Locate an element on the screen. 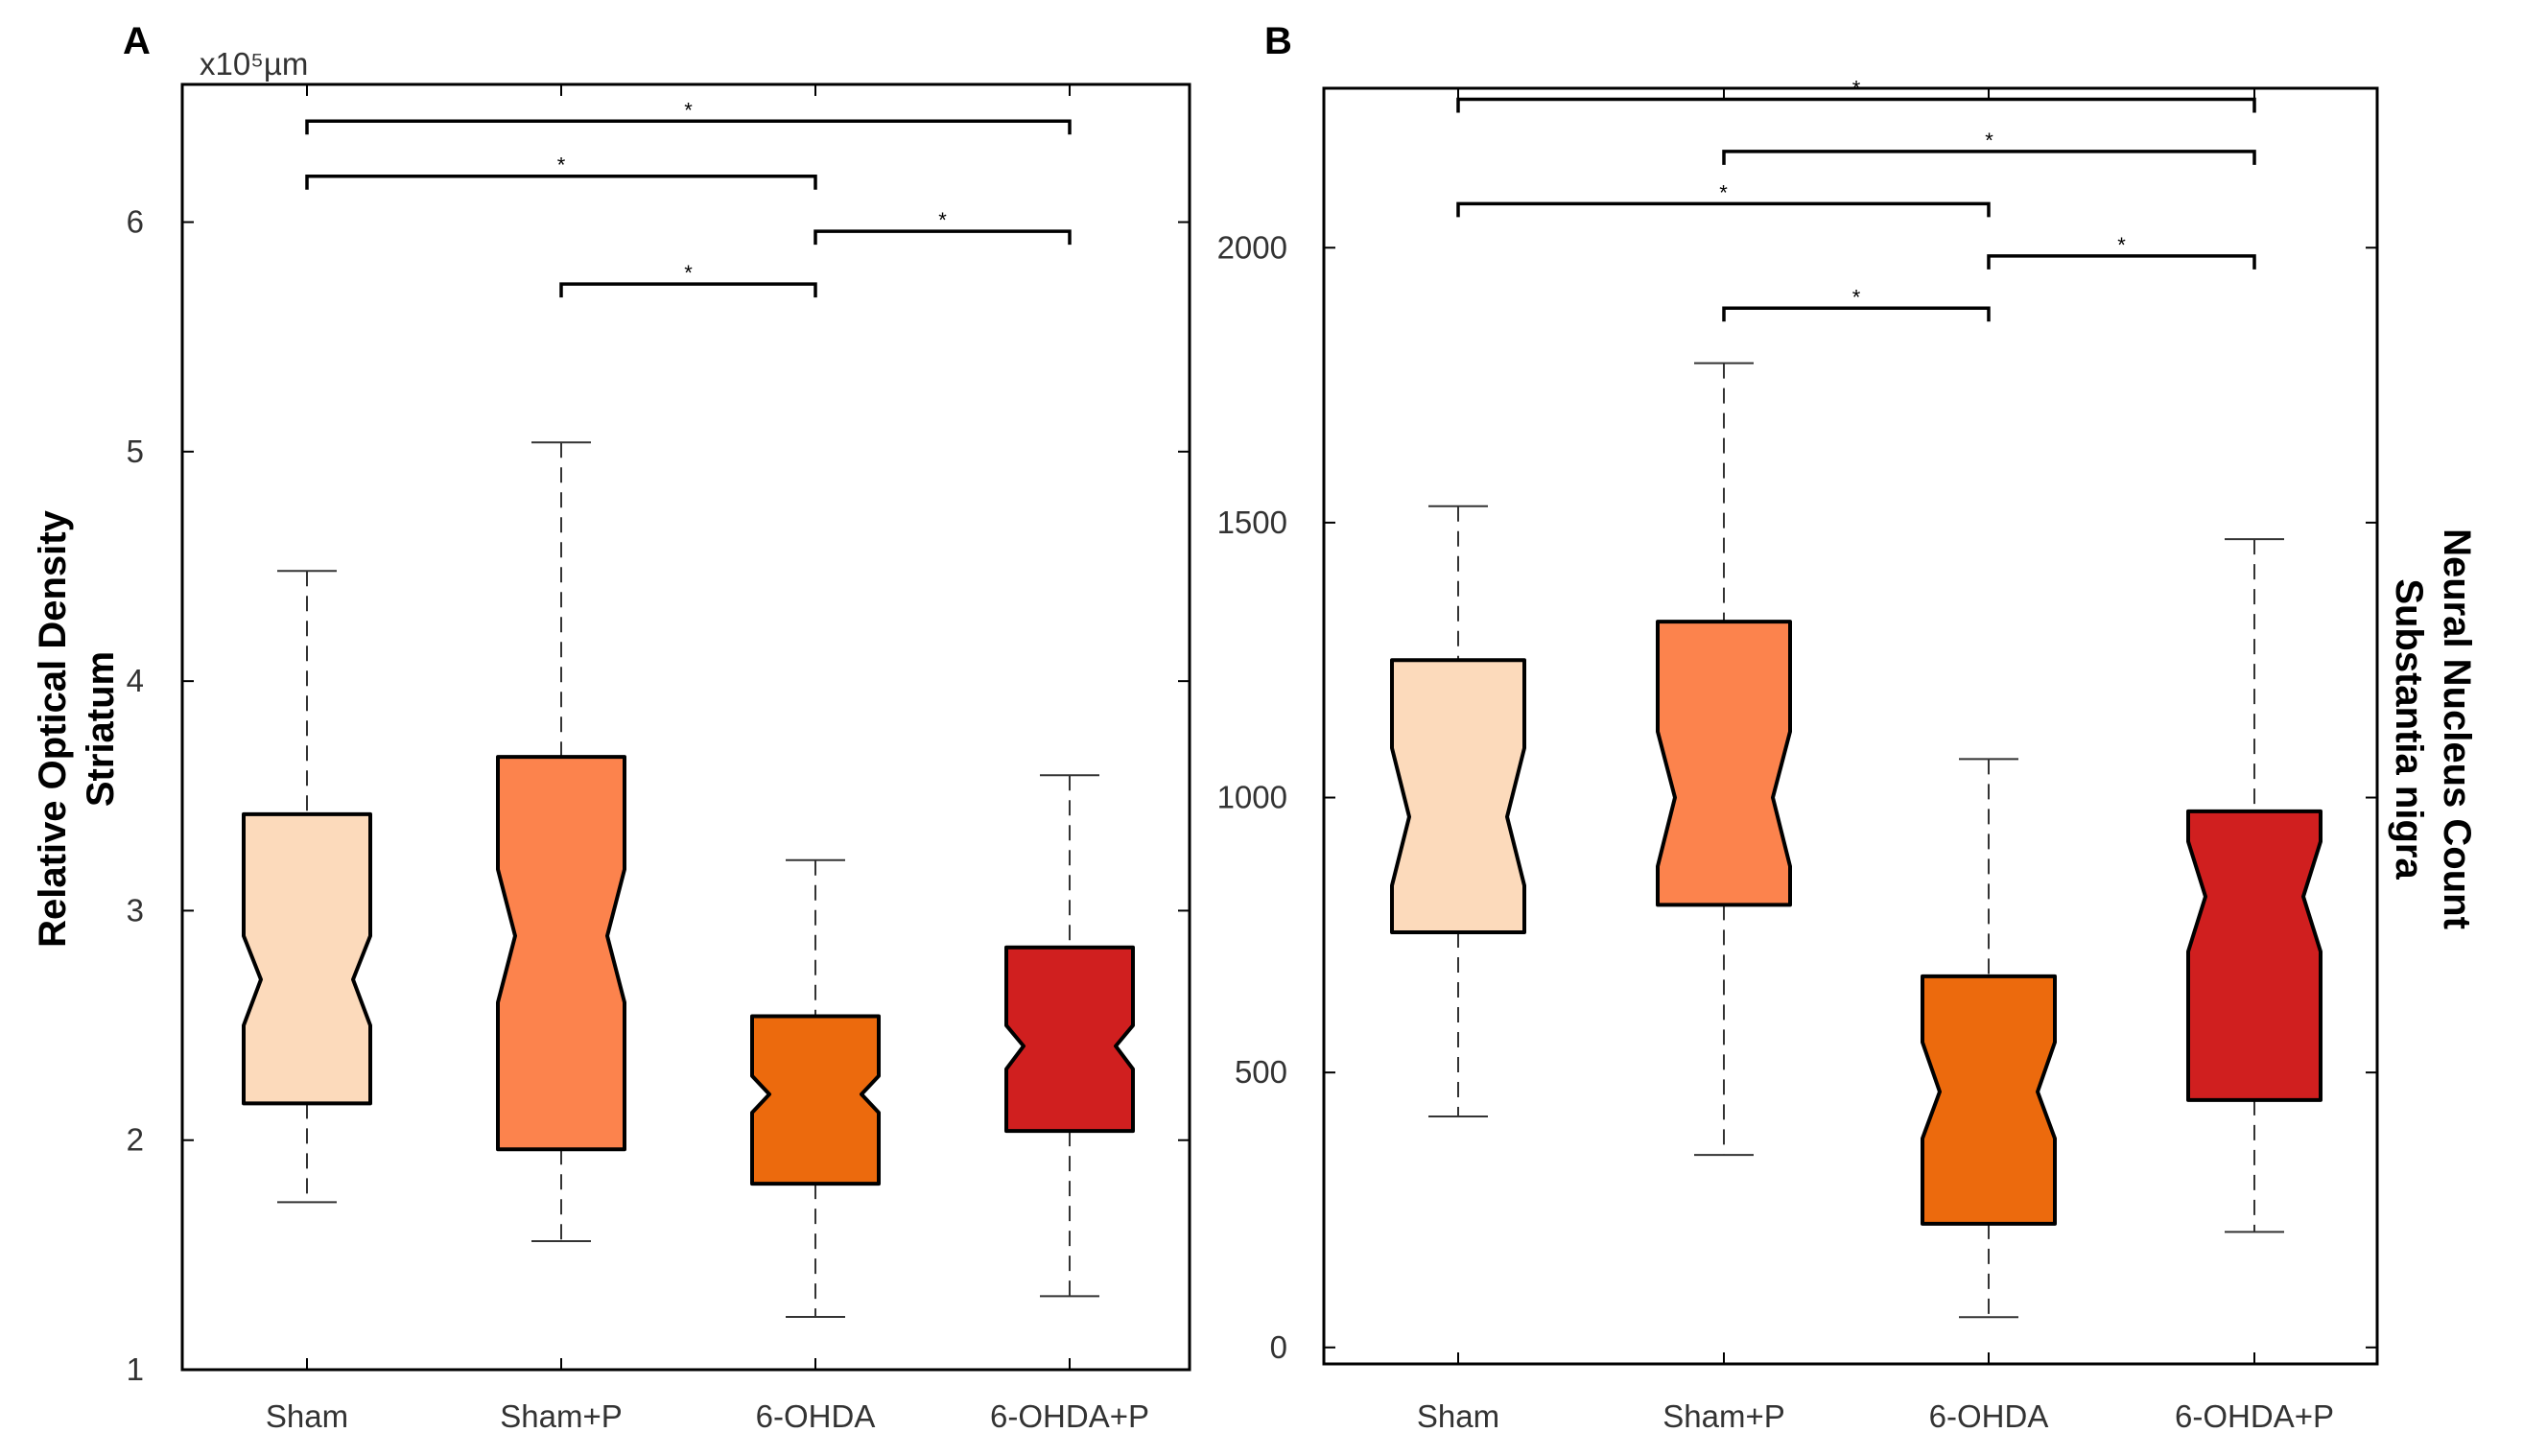 This screenshot has width=2523, height=1456. y-tick-label: 2000 is located at coordinates (1252, 247).